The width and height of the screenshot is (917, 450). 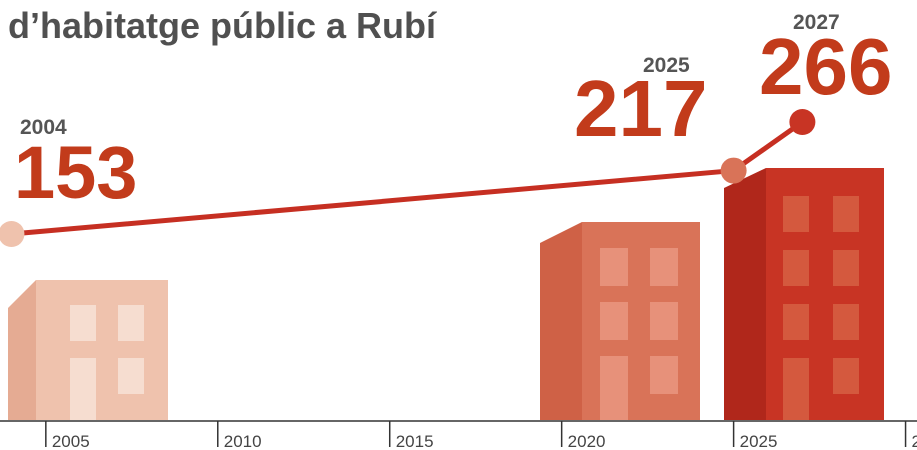 What do you see at coordinates (222, 25) in the screenshot?
I see `chart-title: d’habitatge públic a Rubí` at bounding box center [222, 25].